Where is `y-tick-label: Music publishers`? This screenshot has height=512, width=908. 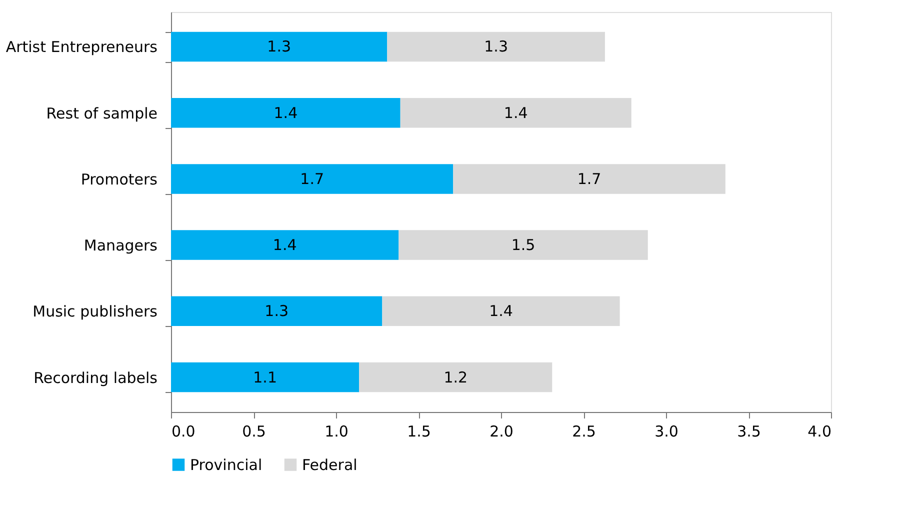 y-tick-label: Music publishers is located at coordinates (95, 311).